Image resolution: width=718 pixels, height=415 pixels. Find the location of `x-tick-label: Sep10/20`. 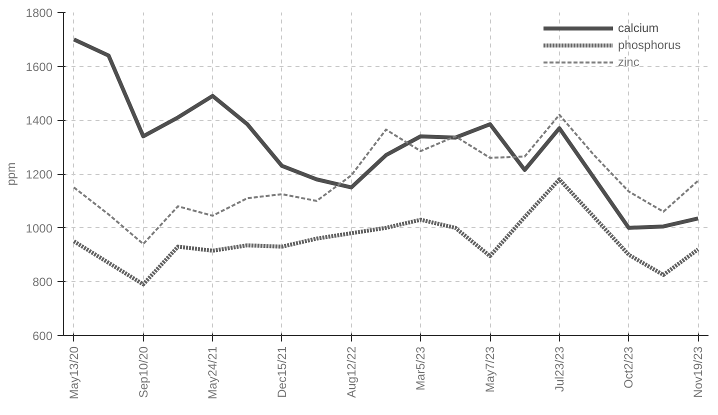

x-tick-label: Sep10/20 is located at coordinates (143, 372).